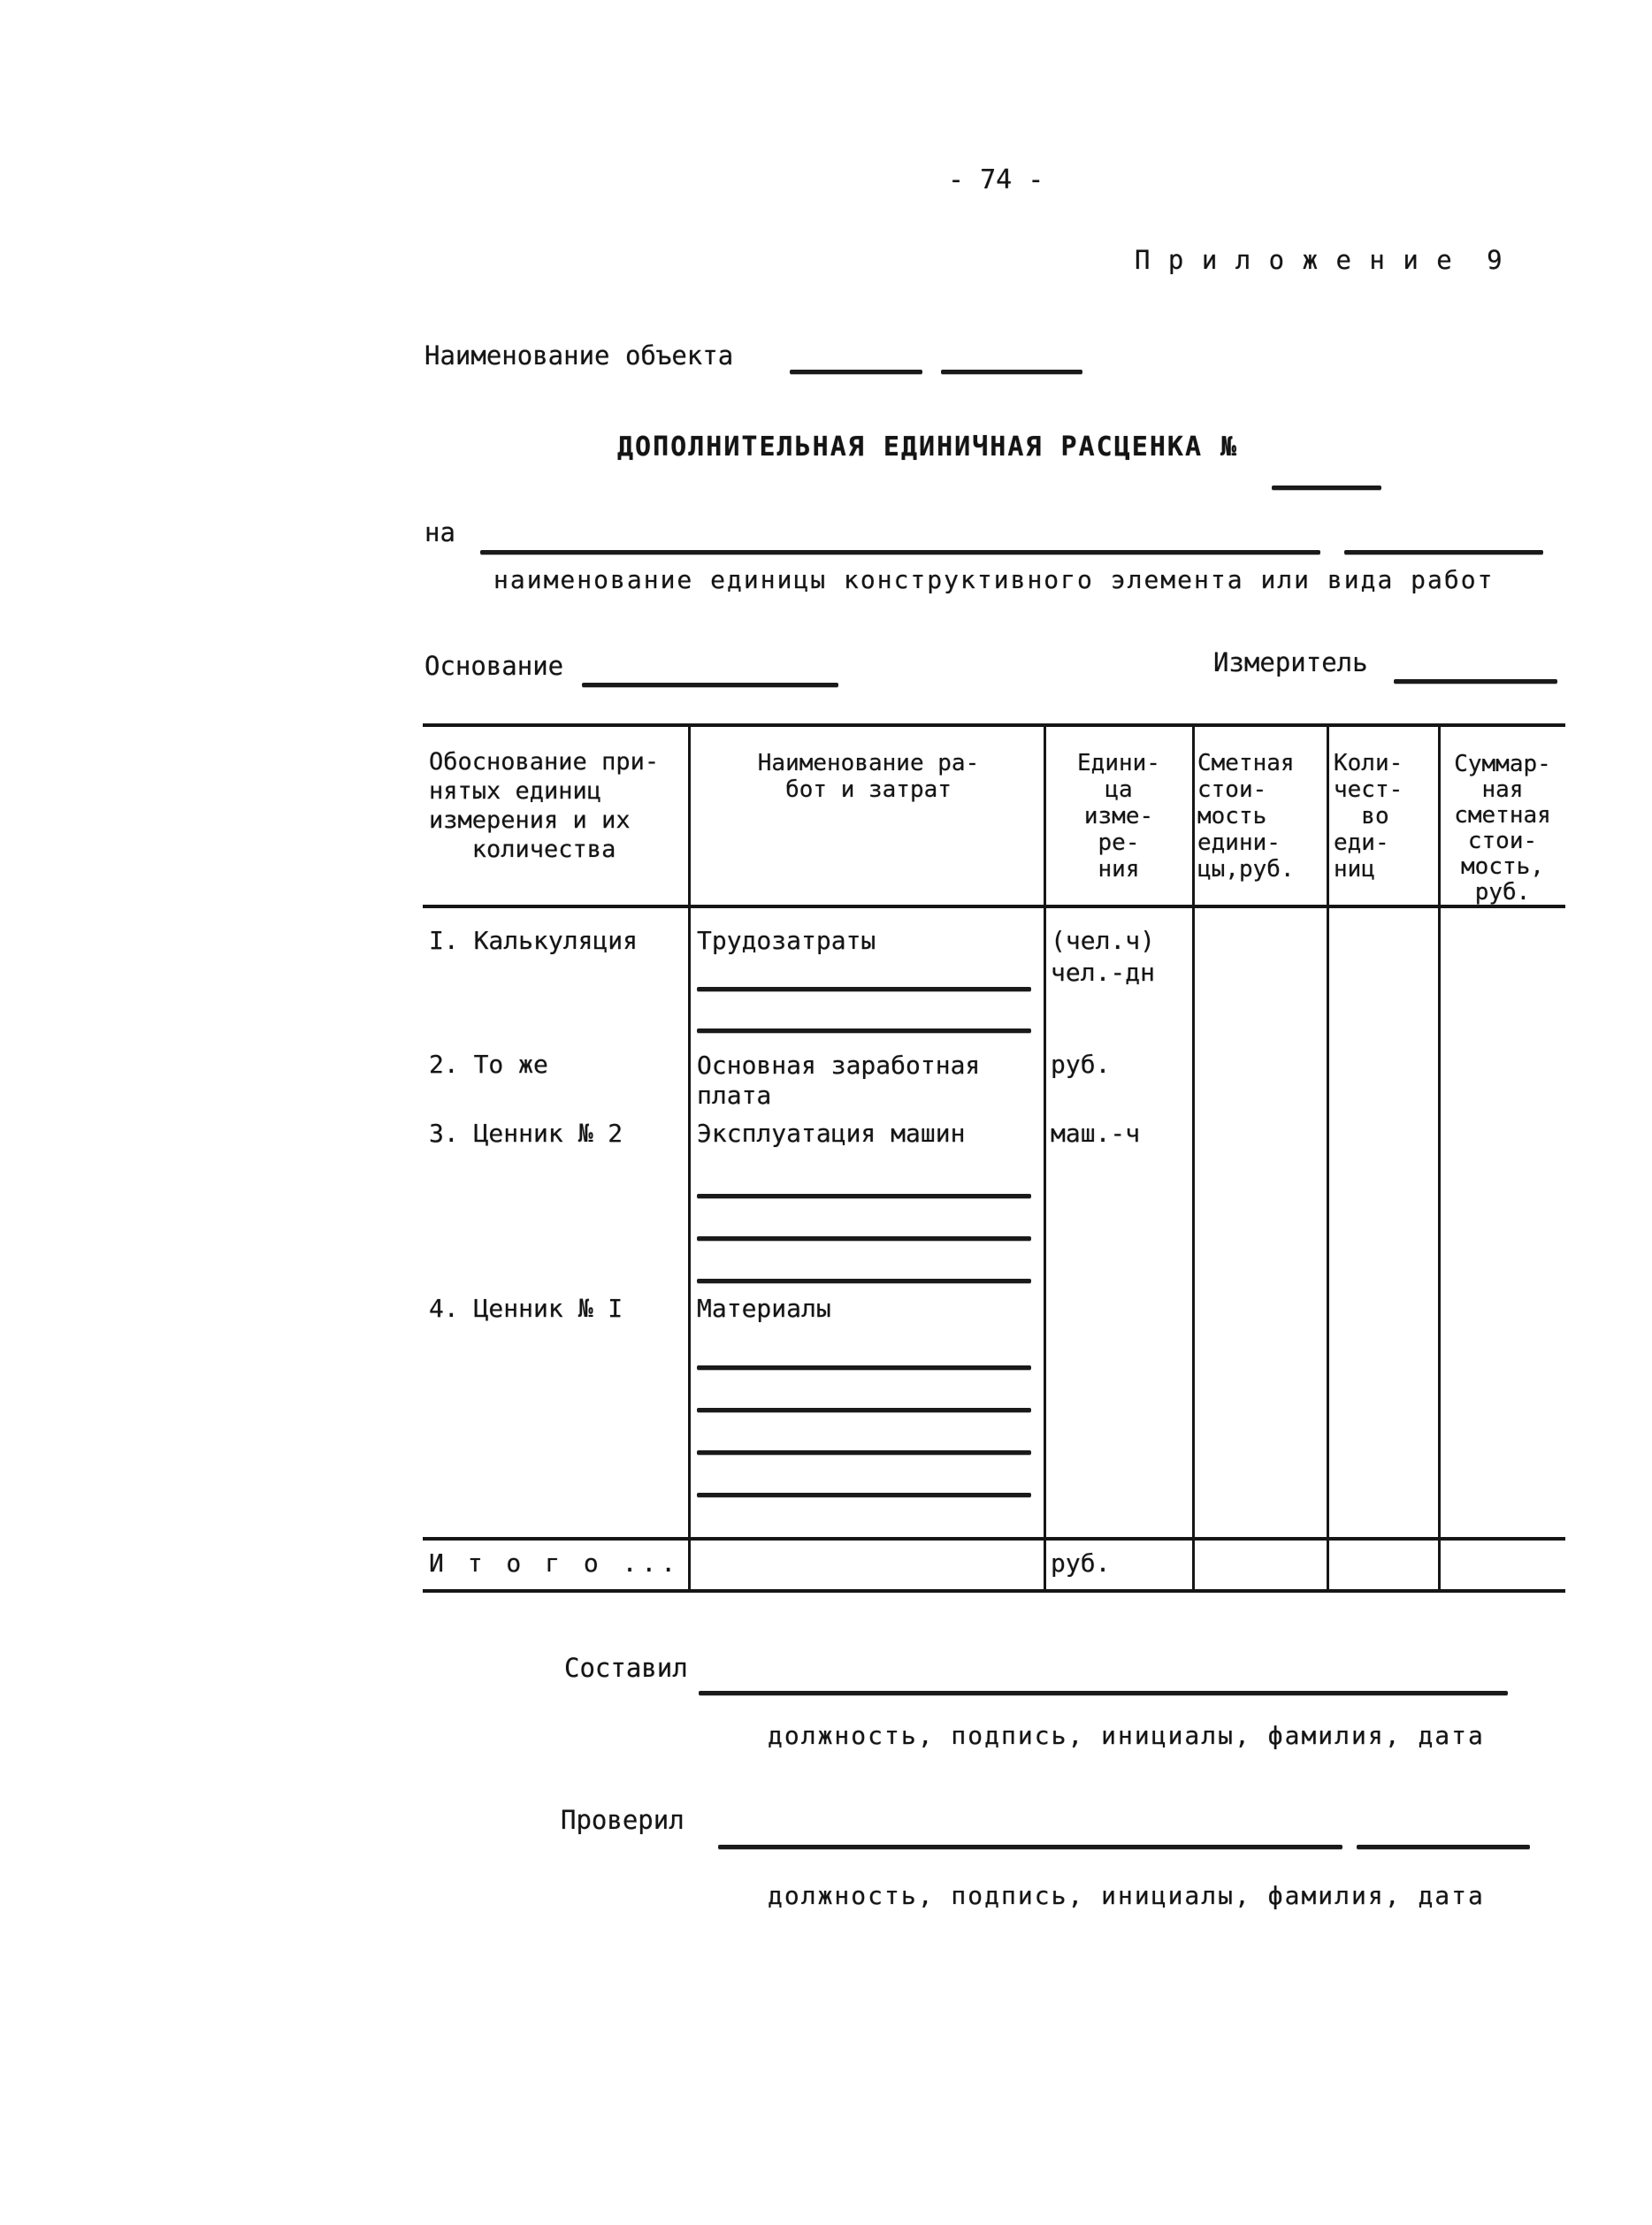  Describe the element at coordinates (1103, 956) in the screenshot. I see `table-row-unit: (чел.ч) чел.-дн` at that location.